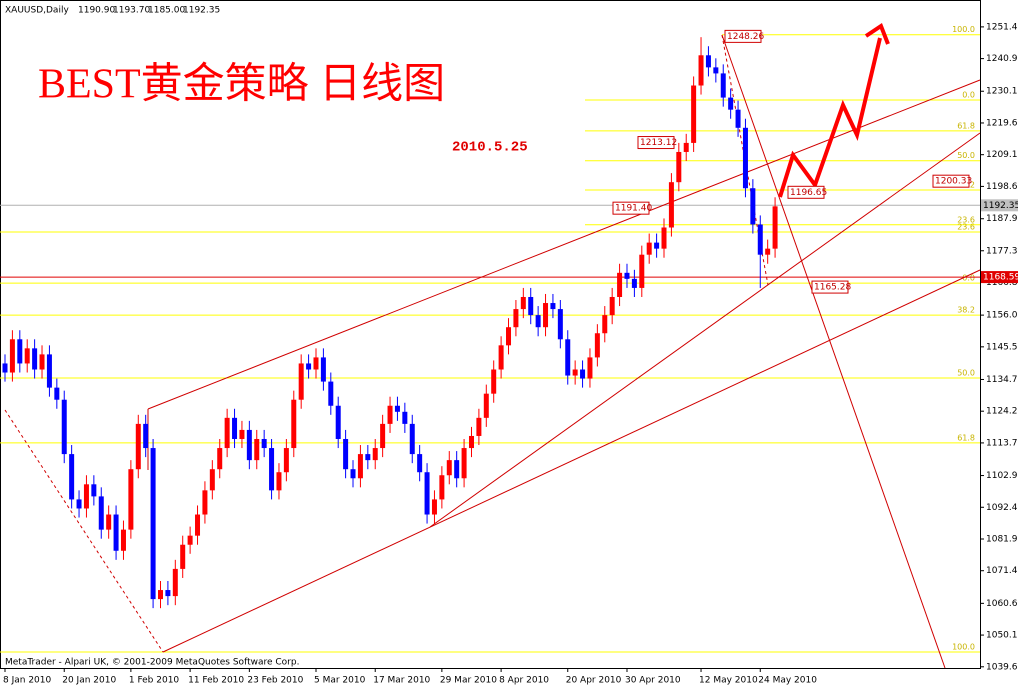 The height and width of the screenshot is (687, 1018). I want to click on price-tag: 1200.33, so click(953, 182).